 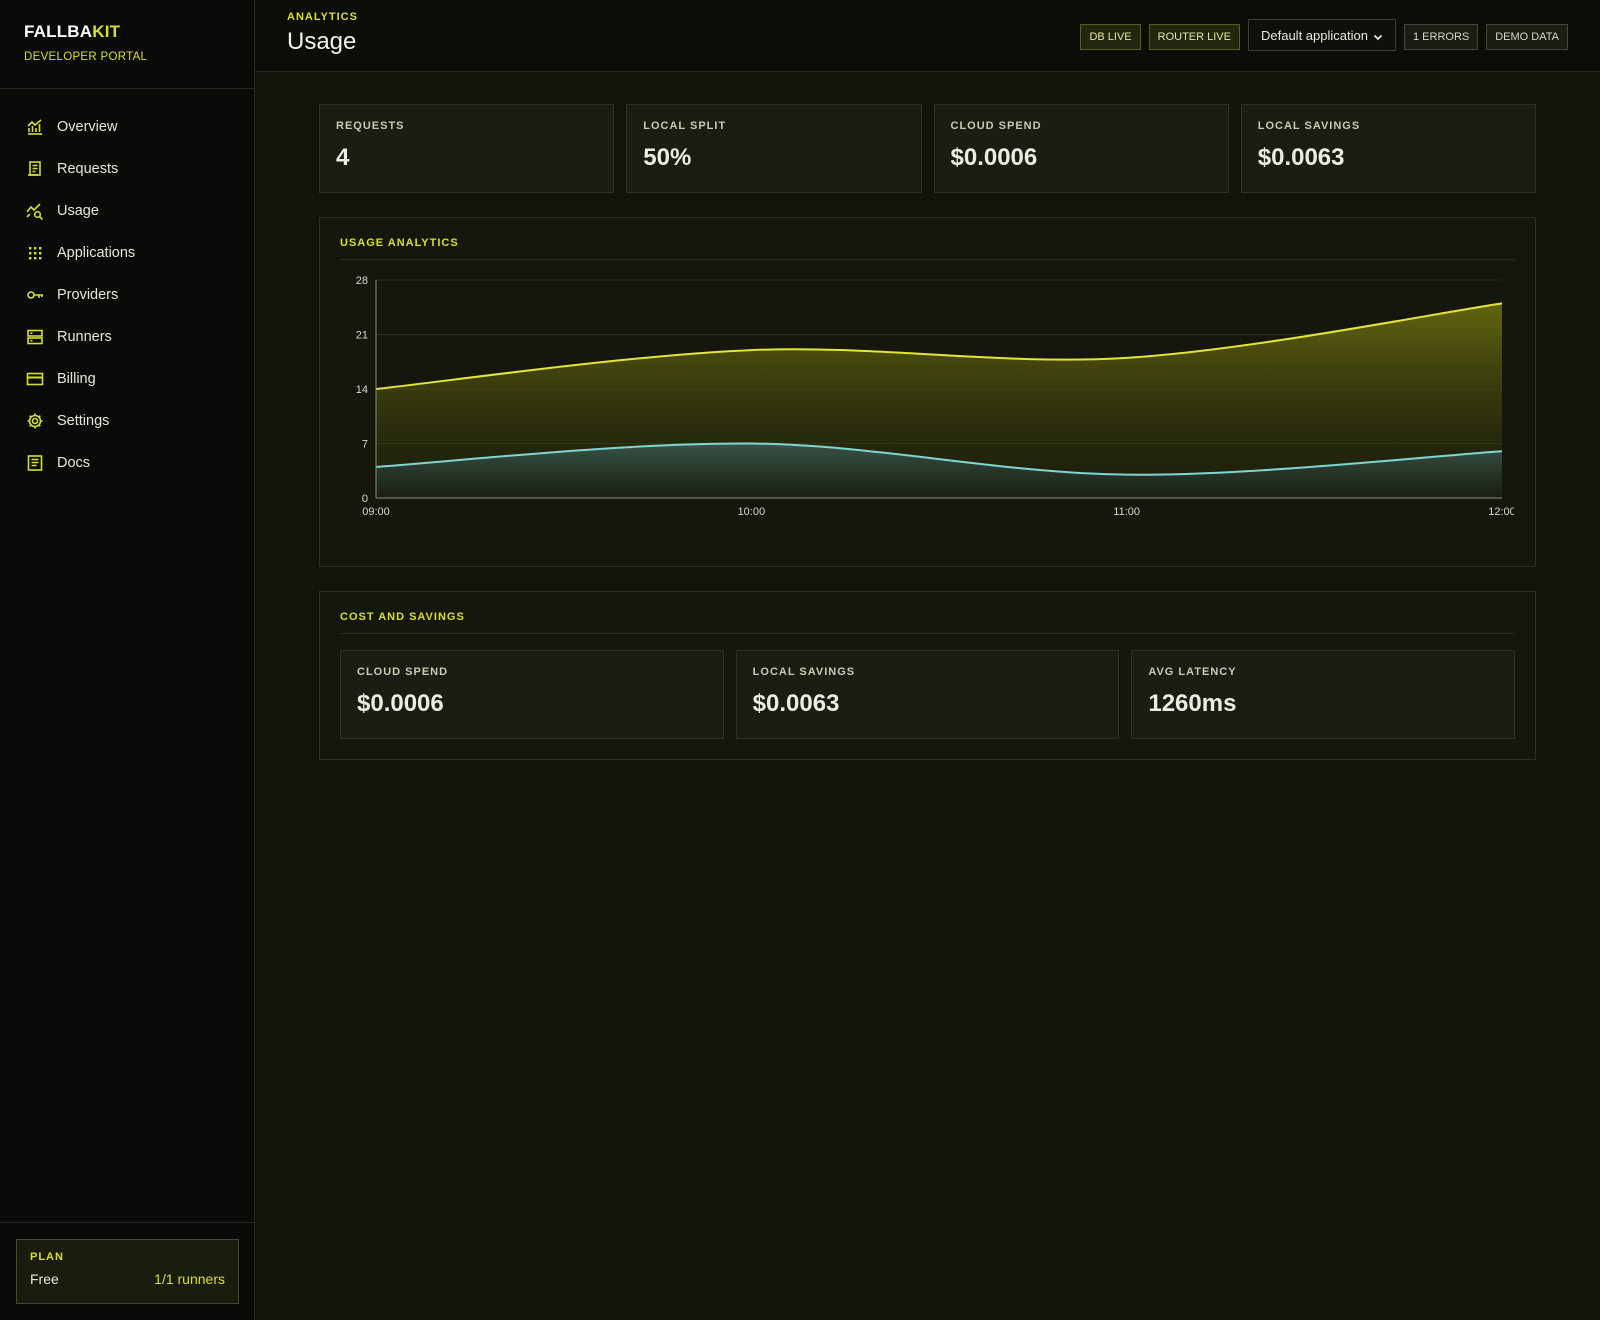 I want to click on series-b-line, so click(x=939, y=459).